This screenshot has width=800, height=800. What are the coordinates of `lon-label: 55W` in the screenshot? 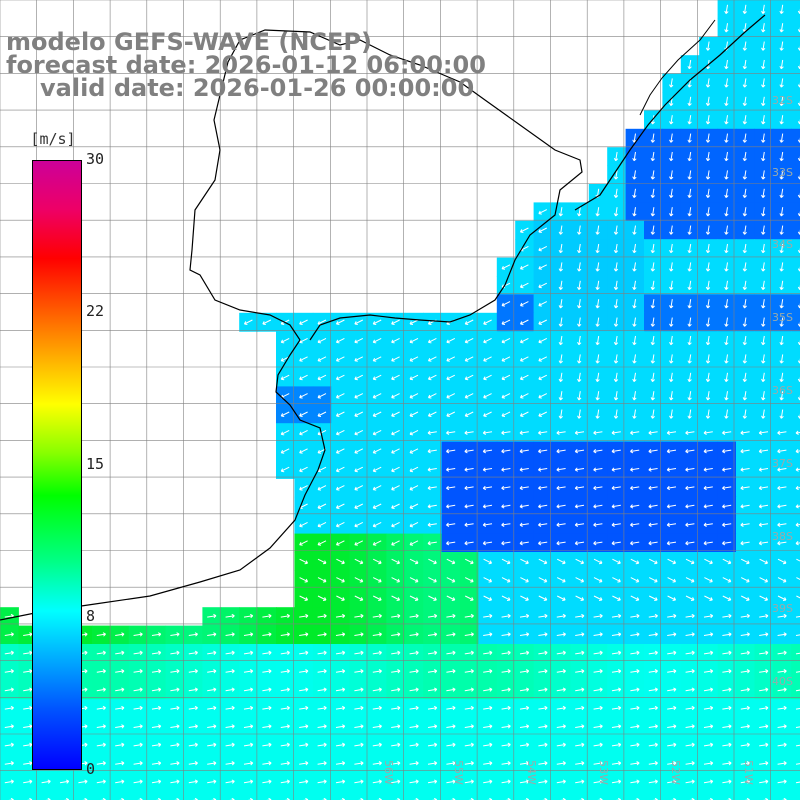 It's located at (458, 772).